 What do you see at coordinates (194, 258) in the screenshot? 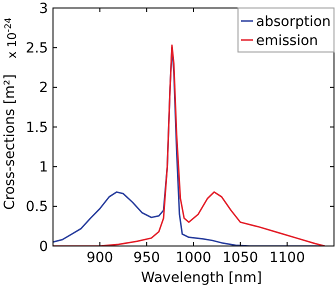
I see `x-tick-label: 1000` at bounding box center [194, 258].